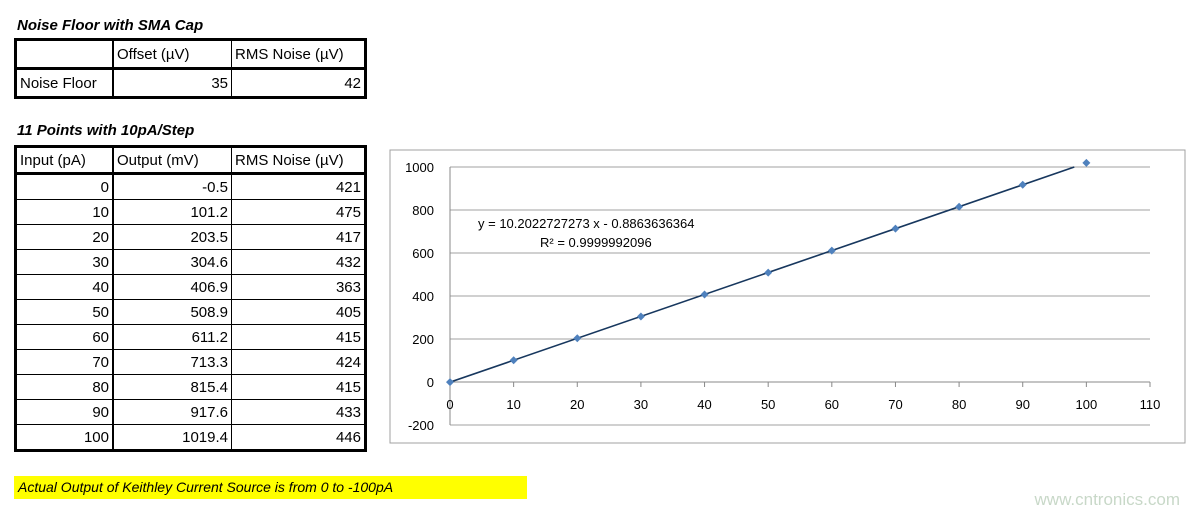 This screenshot has width=1200, height=516. I want to click on table-header-row: Offset (µV) RMS Noise (µV), so click(190, 54).